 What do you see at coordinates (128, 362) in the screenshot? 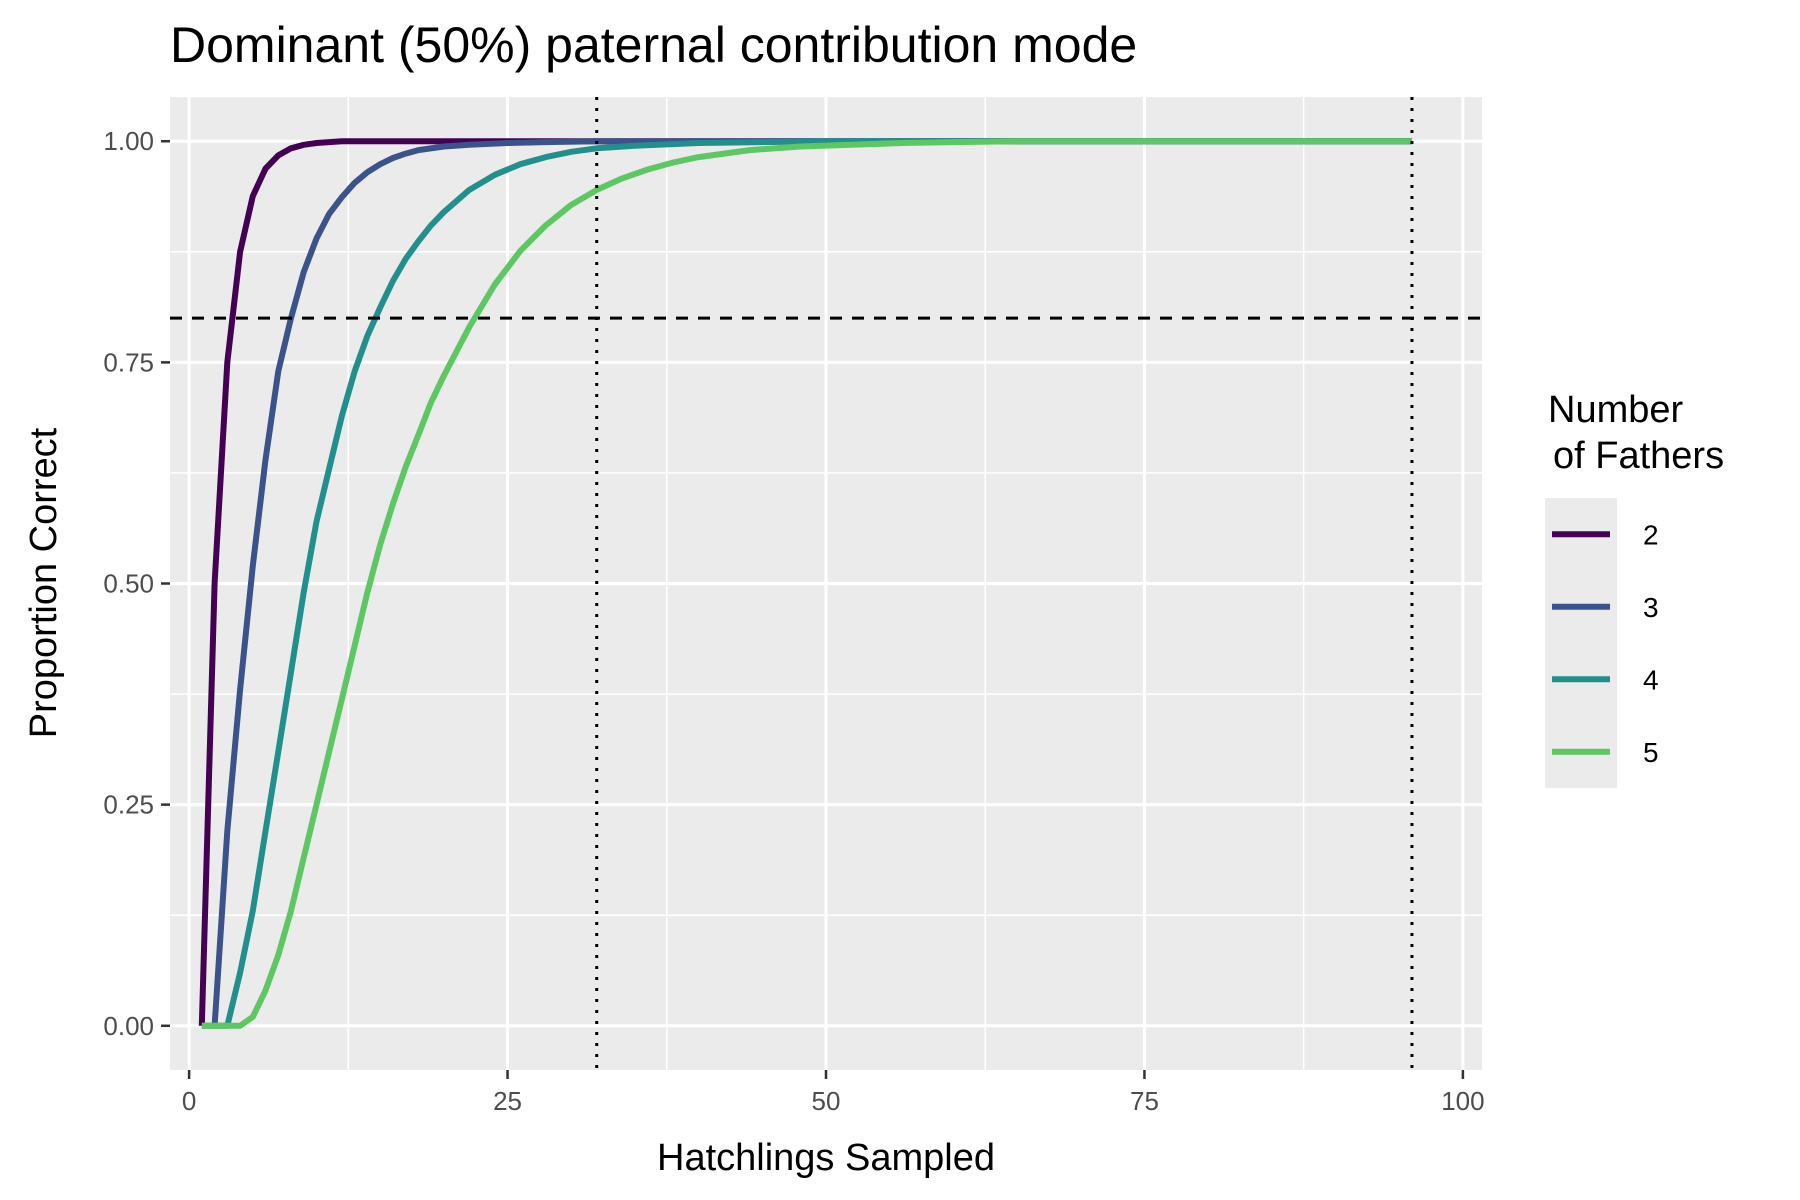
I see `y-tick-label: 0.75` at bounding box center [128, 362].